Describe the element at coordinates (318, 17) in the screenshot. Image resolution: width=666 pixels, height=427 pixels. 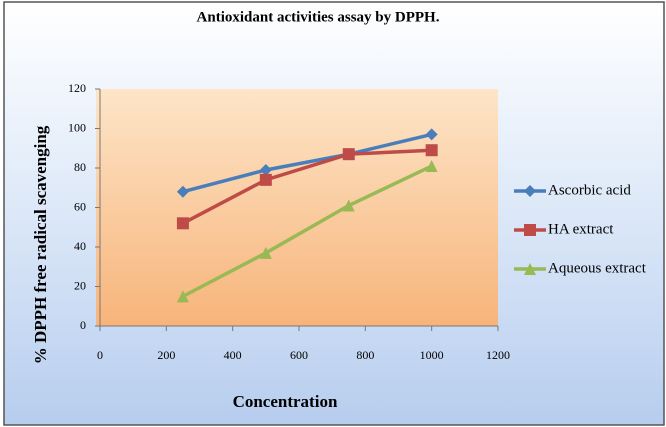
I see `chart-title: Antioxidant activities assay by DPPH.` at that location.